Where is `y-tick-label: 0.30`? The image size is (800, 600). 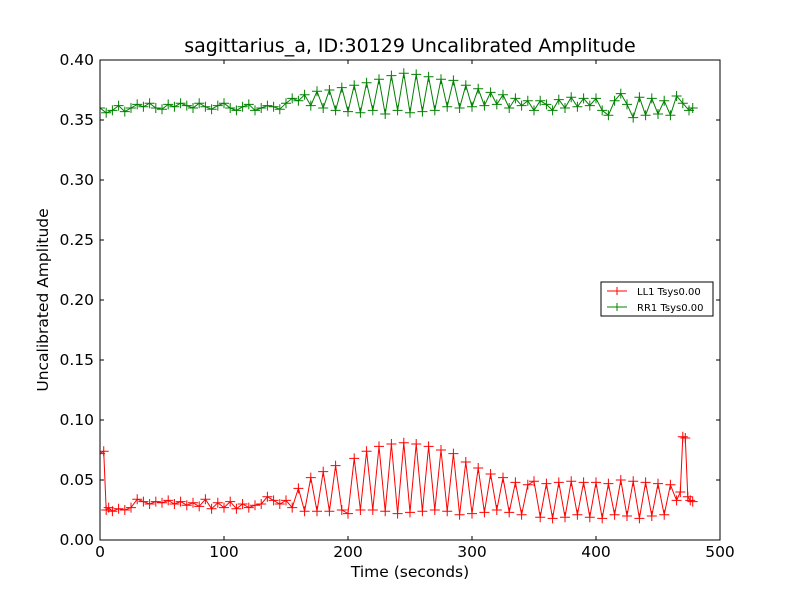
y-tick-label: 0.30 is located at coordinates (76, 180).